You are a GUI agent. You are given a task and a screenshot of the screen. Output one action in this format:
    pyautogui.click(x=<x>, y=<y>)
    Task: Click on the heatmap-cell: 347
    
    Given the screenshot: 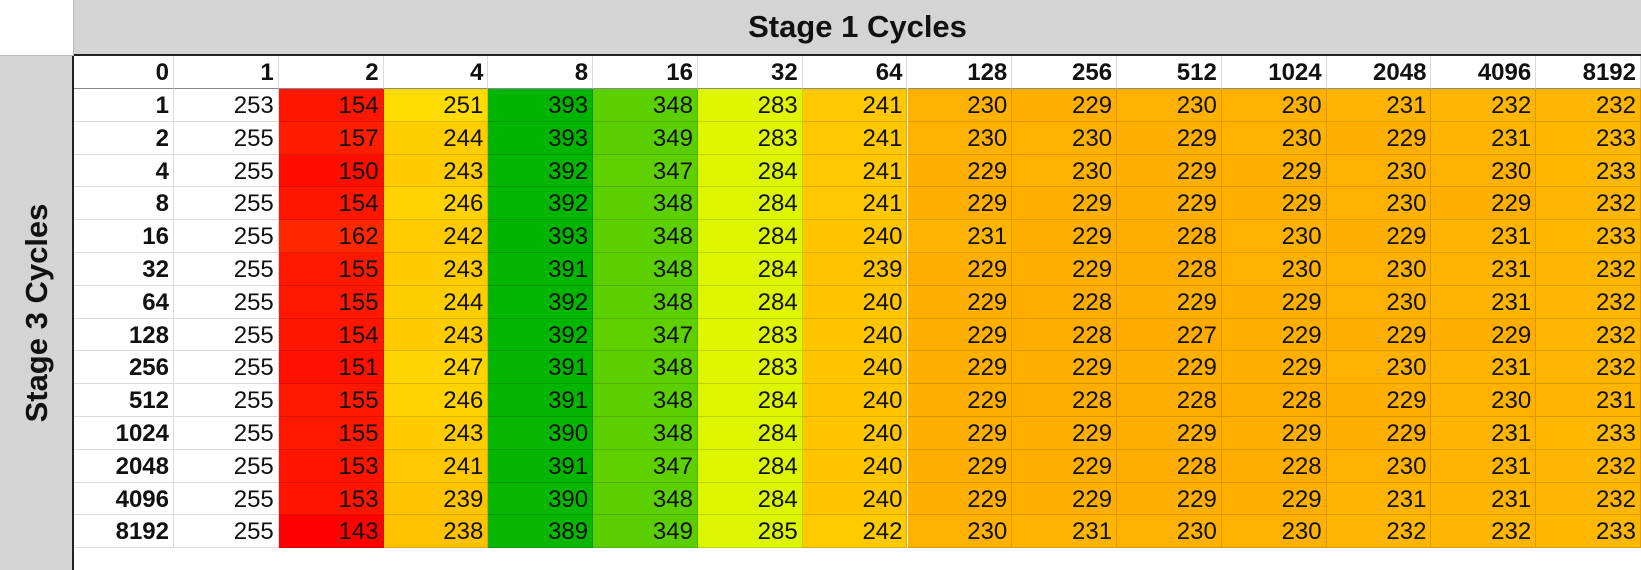 What is the action you would take?
    pyautogui.click(x=645, y=335)
    